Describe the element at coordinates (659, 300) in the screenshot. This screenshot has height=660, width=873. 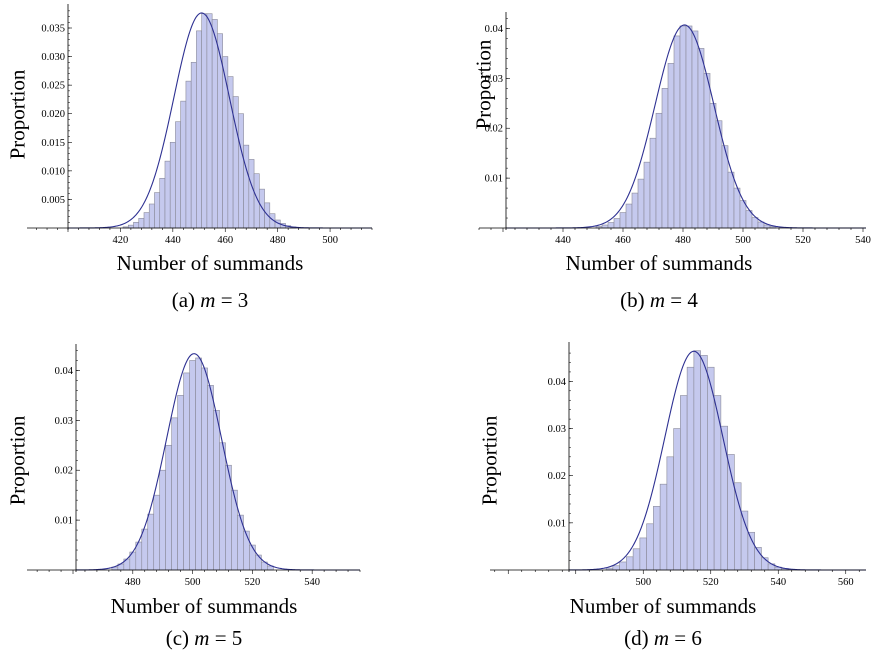
I see `panel-caption: (b) m = 4` at that location.